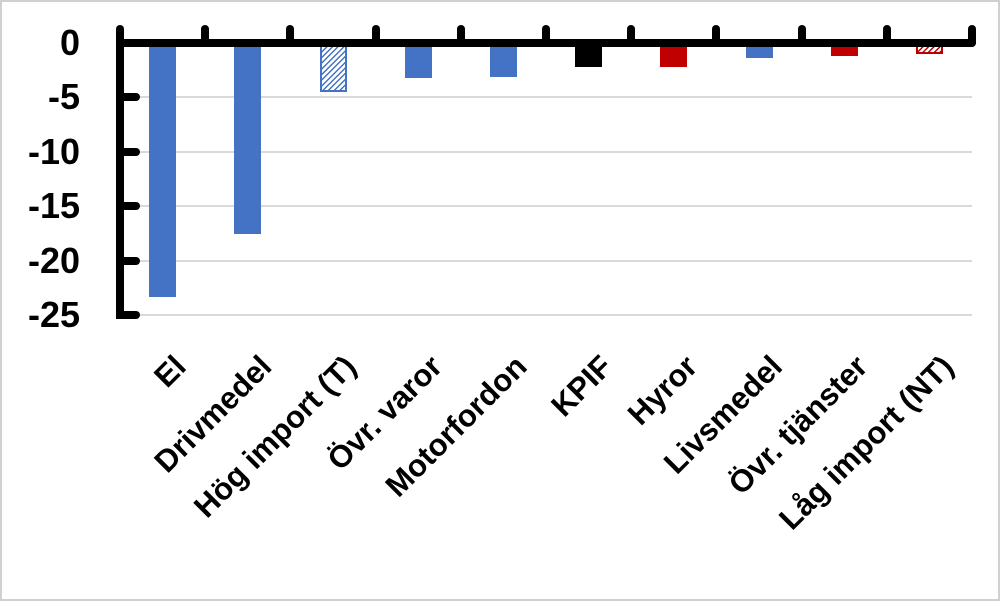  I want to click on x-category-label-text: El, so click(170, 371).